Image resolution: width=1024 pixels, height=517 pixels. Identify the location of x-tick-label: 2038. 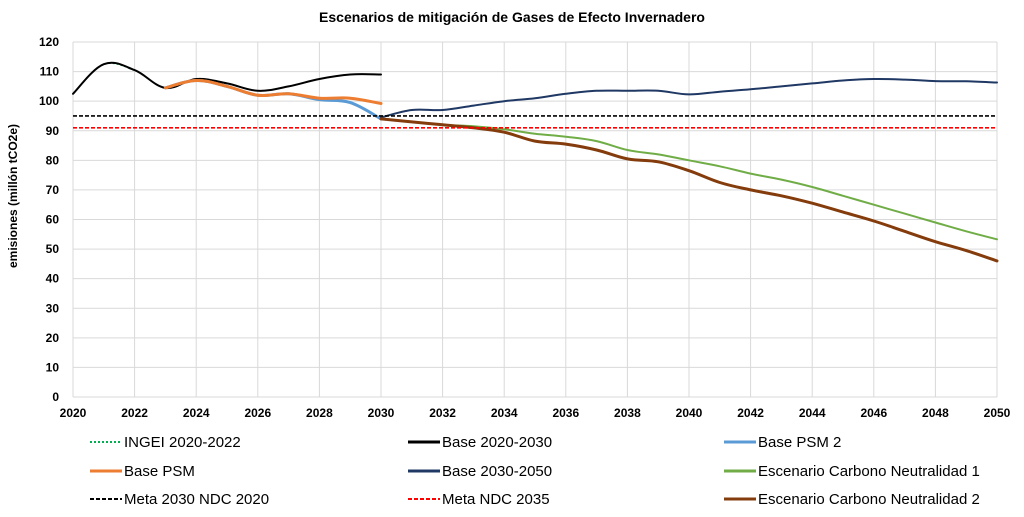
(627, 413).